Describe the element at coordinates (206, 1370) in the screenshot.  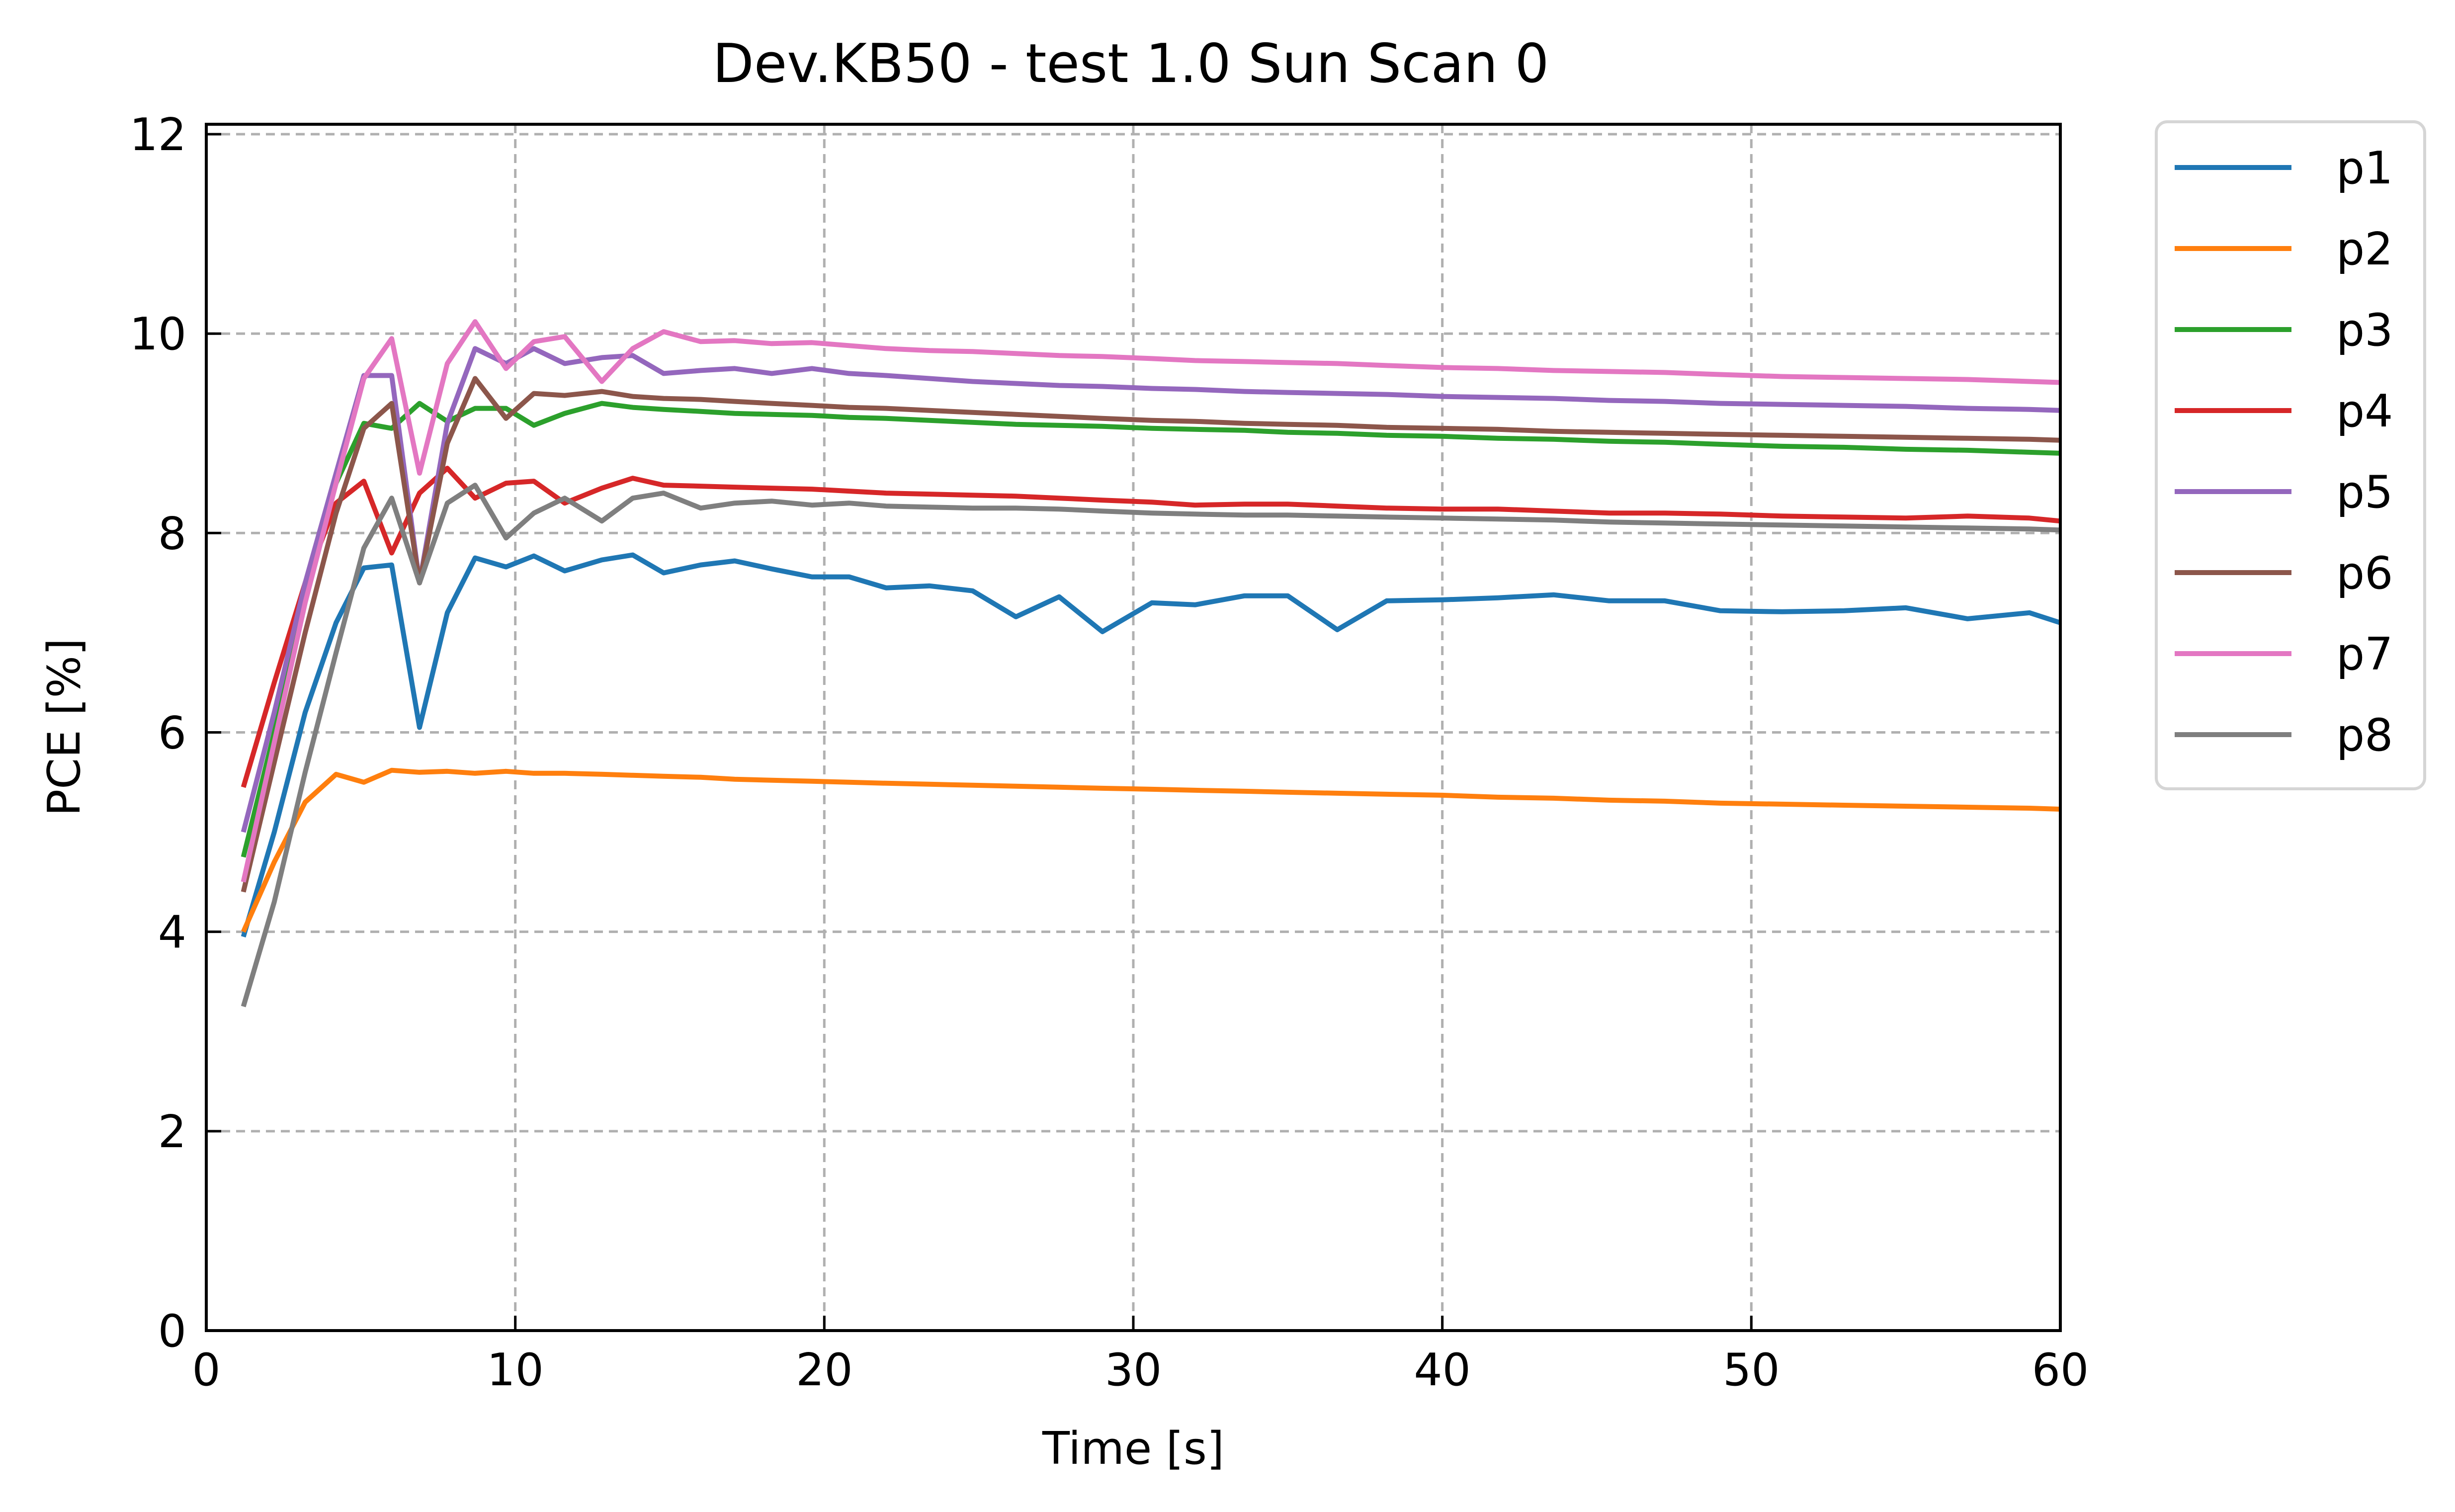
I see `x-tick-label: 0` at that location.